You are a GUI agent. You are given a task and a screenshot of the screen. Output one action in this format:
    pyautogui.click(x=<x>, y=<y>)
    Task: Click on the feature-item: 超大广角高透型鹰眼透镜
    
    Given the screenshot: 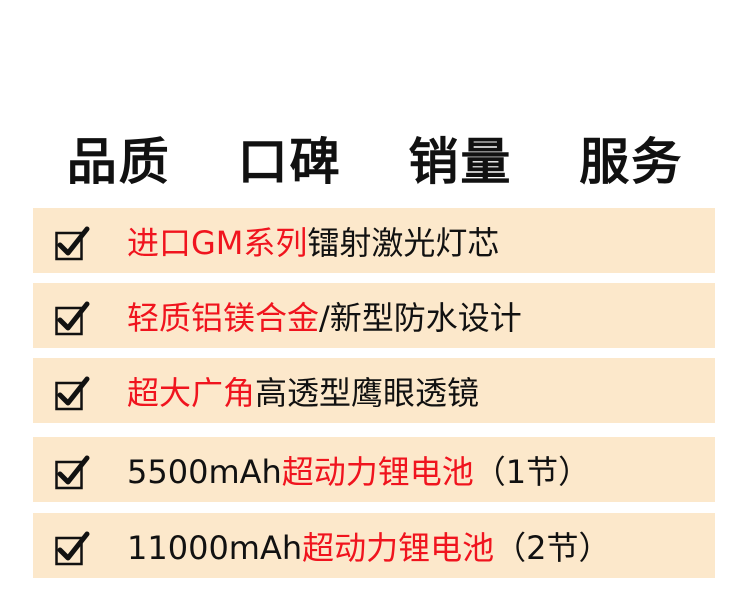 What is the action you would take?
    pyautogui.click(x=374, y=390)
    